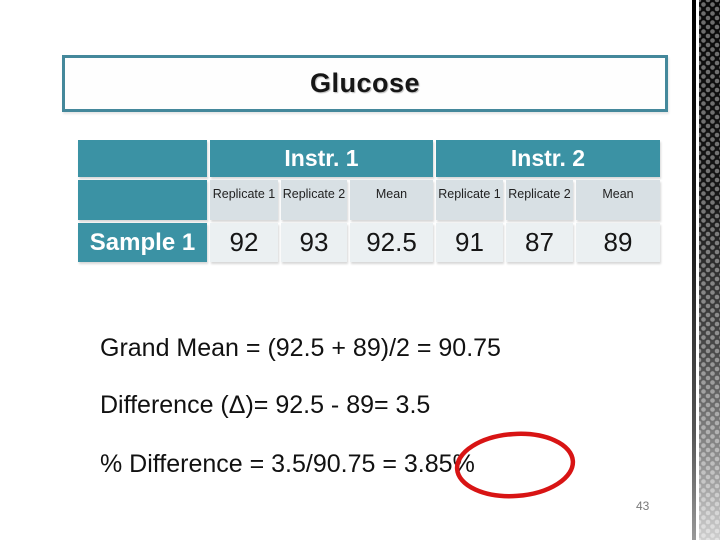 This screenshot has height=540, width=720. Describe the element at coordinates (391, 242) in the screenshot. I see `value-instr1-mean: 92.5` at that location.